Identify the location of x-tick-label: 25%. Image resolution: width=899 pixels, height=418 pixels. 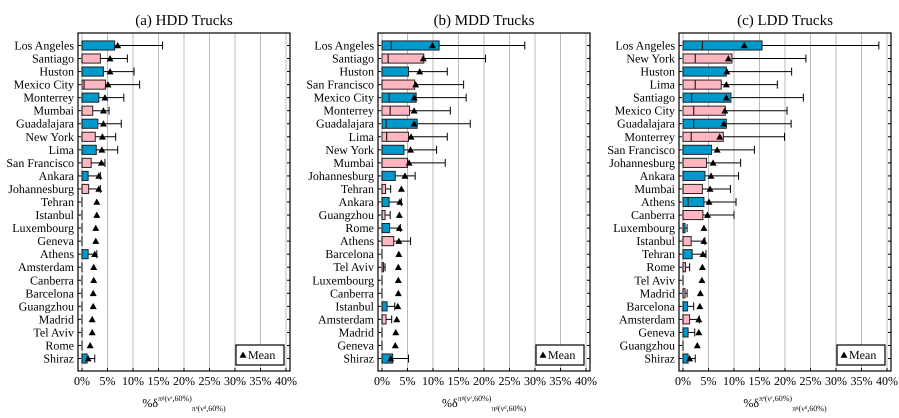
(509, 381).